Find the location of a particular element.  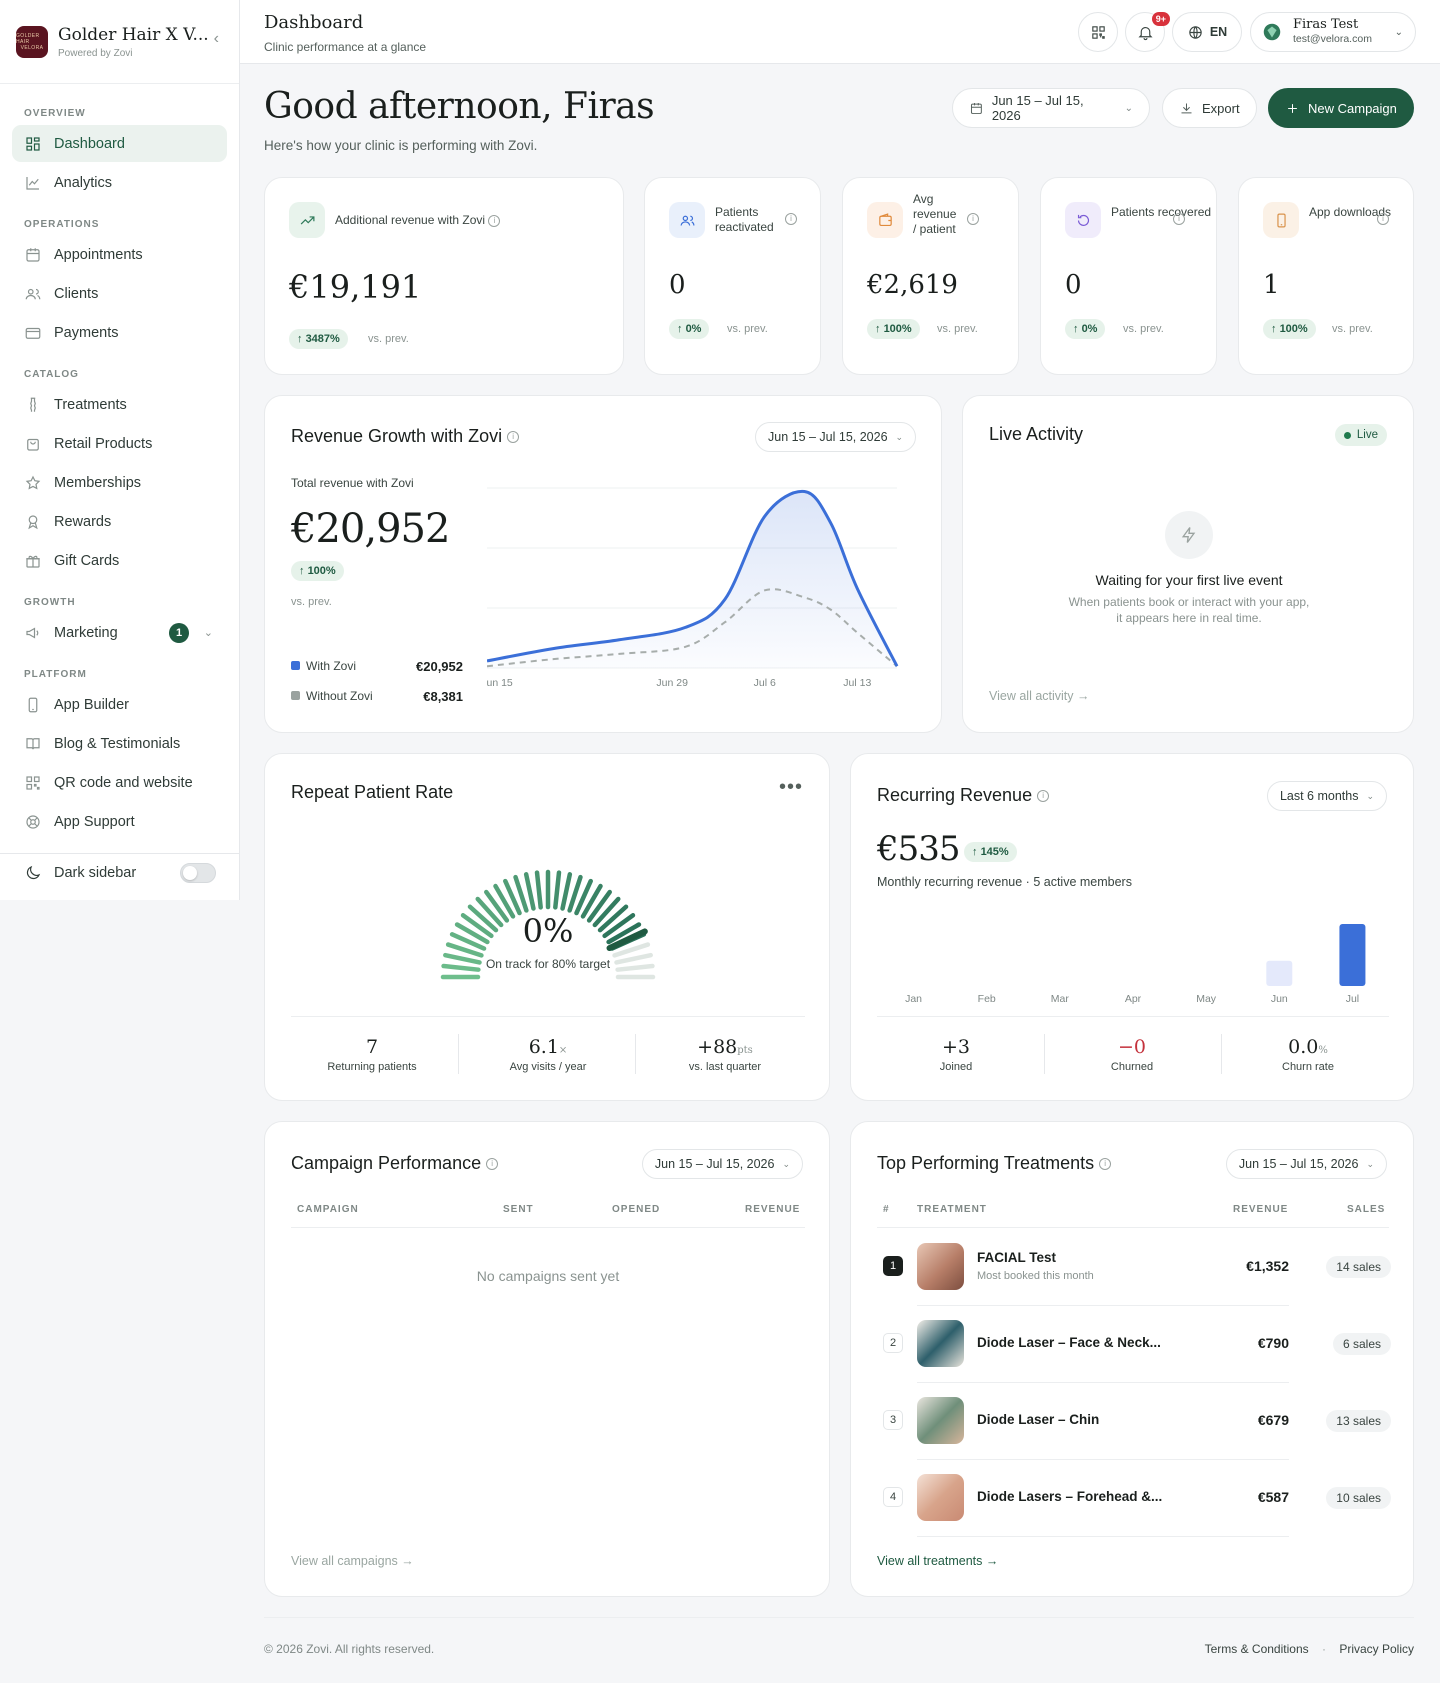

card-title: Revenue Growth with Zovi i is located at coordinates (405, 436).